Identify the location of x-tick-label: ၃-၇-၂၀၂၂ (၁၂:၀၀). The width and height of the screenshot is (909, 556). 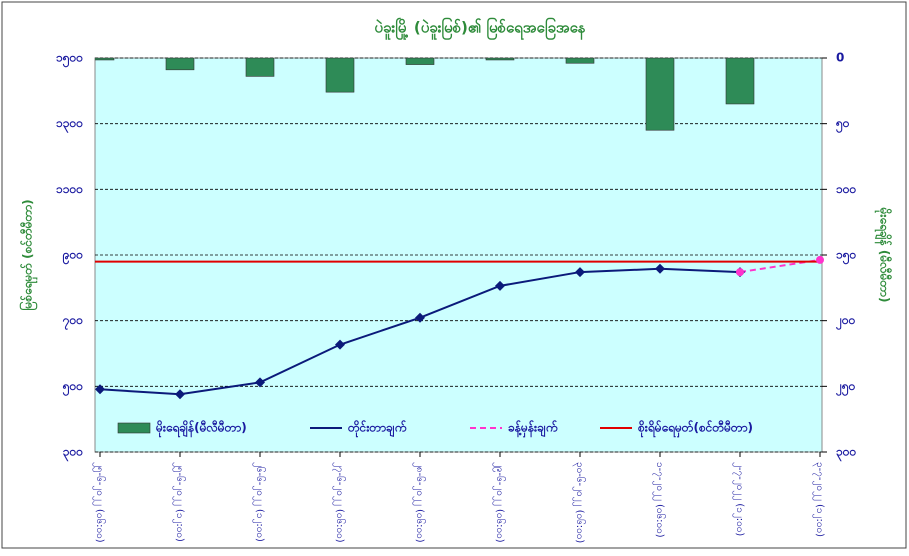
(818, 499).